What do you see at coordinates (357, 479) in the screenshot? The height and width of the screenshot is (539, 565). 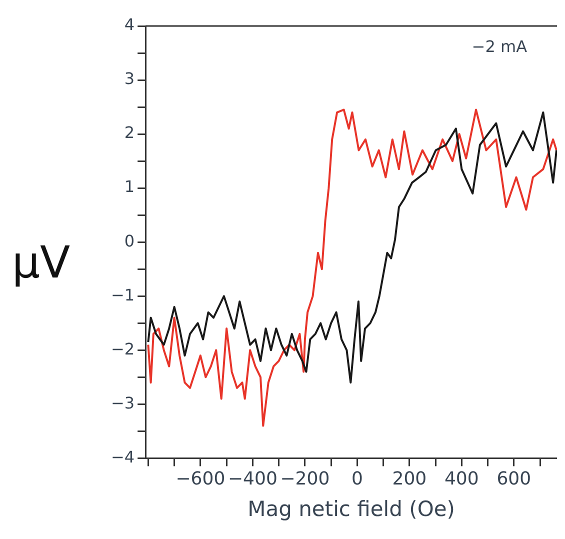 I see `x-tick-label: 0` at bounding box center [357, 479].